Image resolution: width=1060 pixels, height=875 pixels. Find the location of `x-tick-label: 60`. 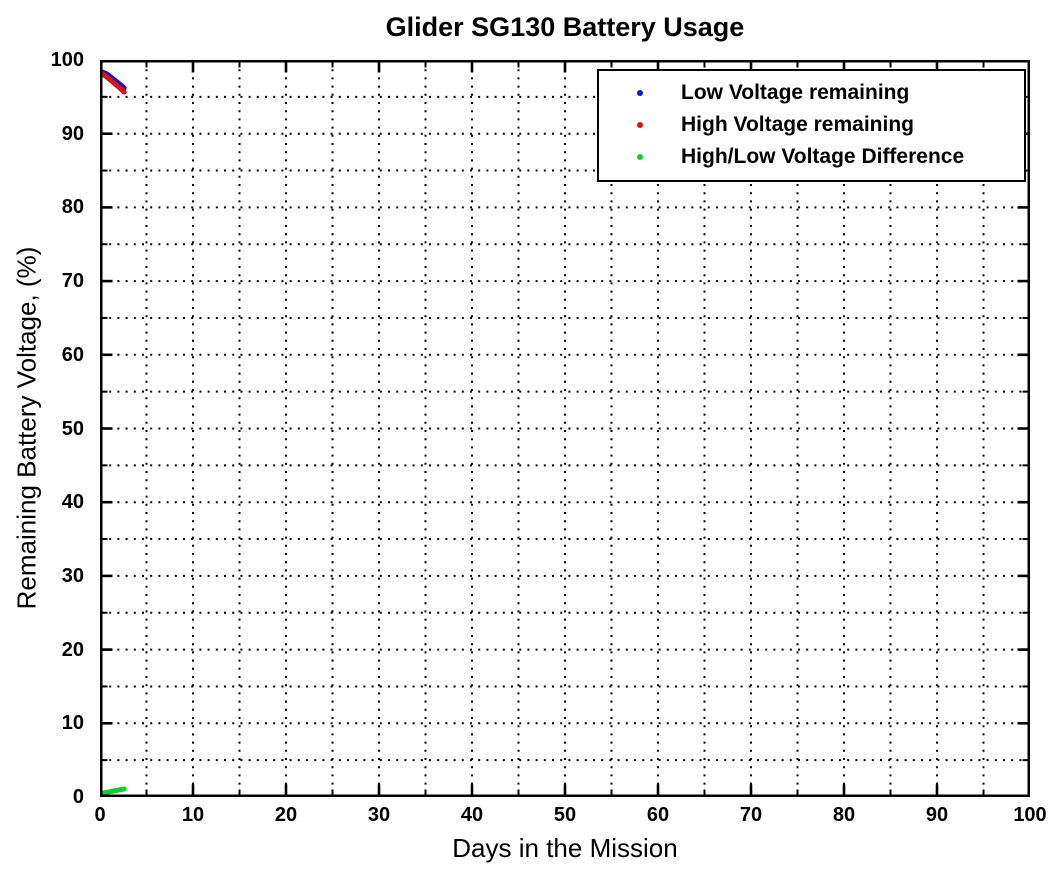

x-tick-label: 60 is located at coordinates (658, 815).